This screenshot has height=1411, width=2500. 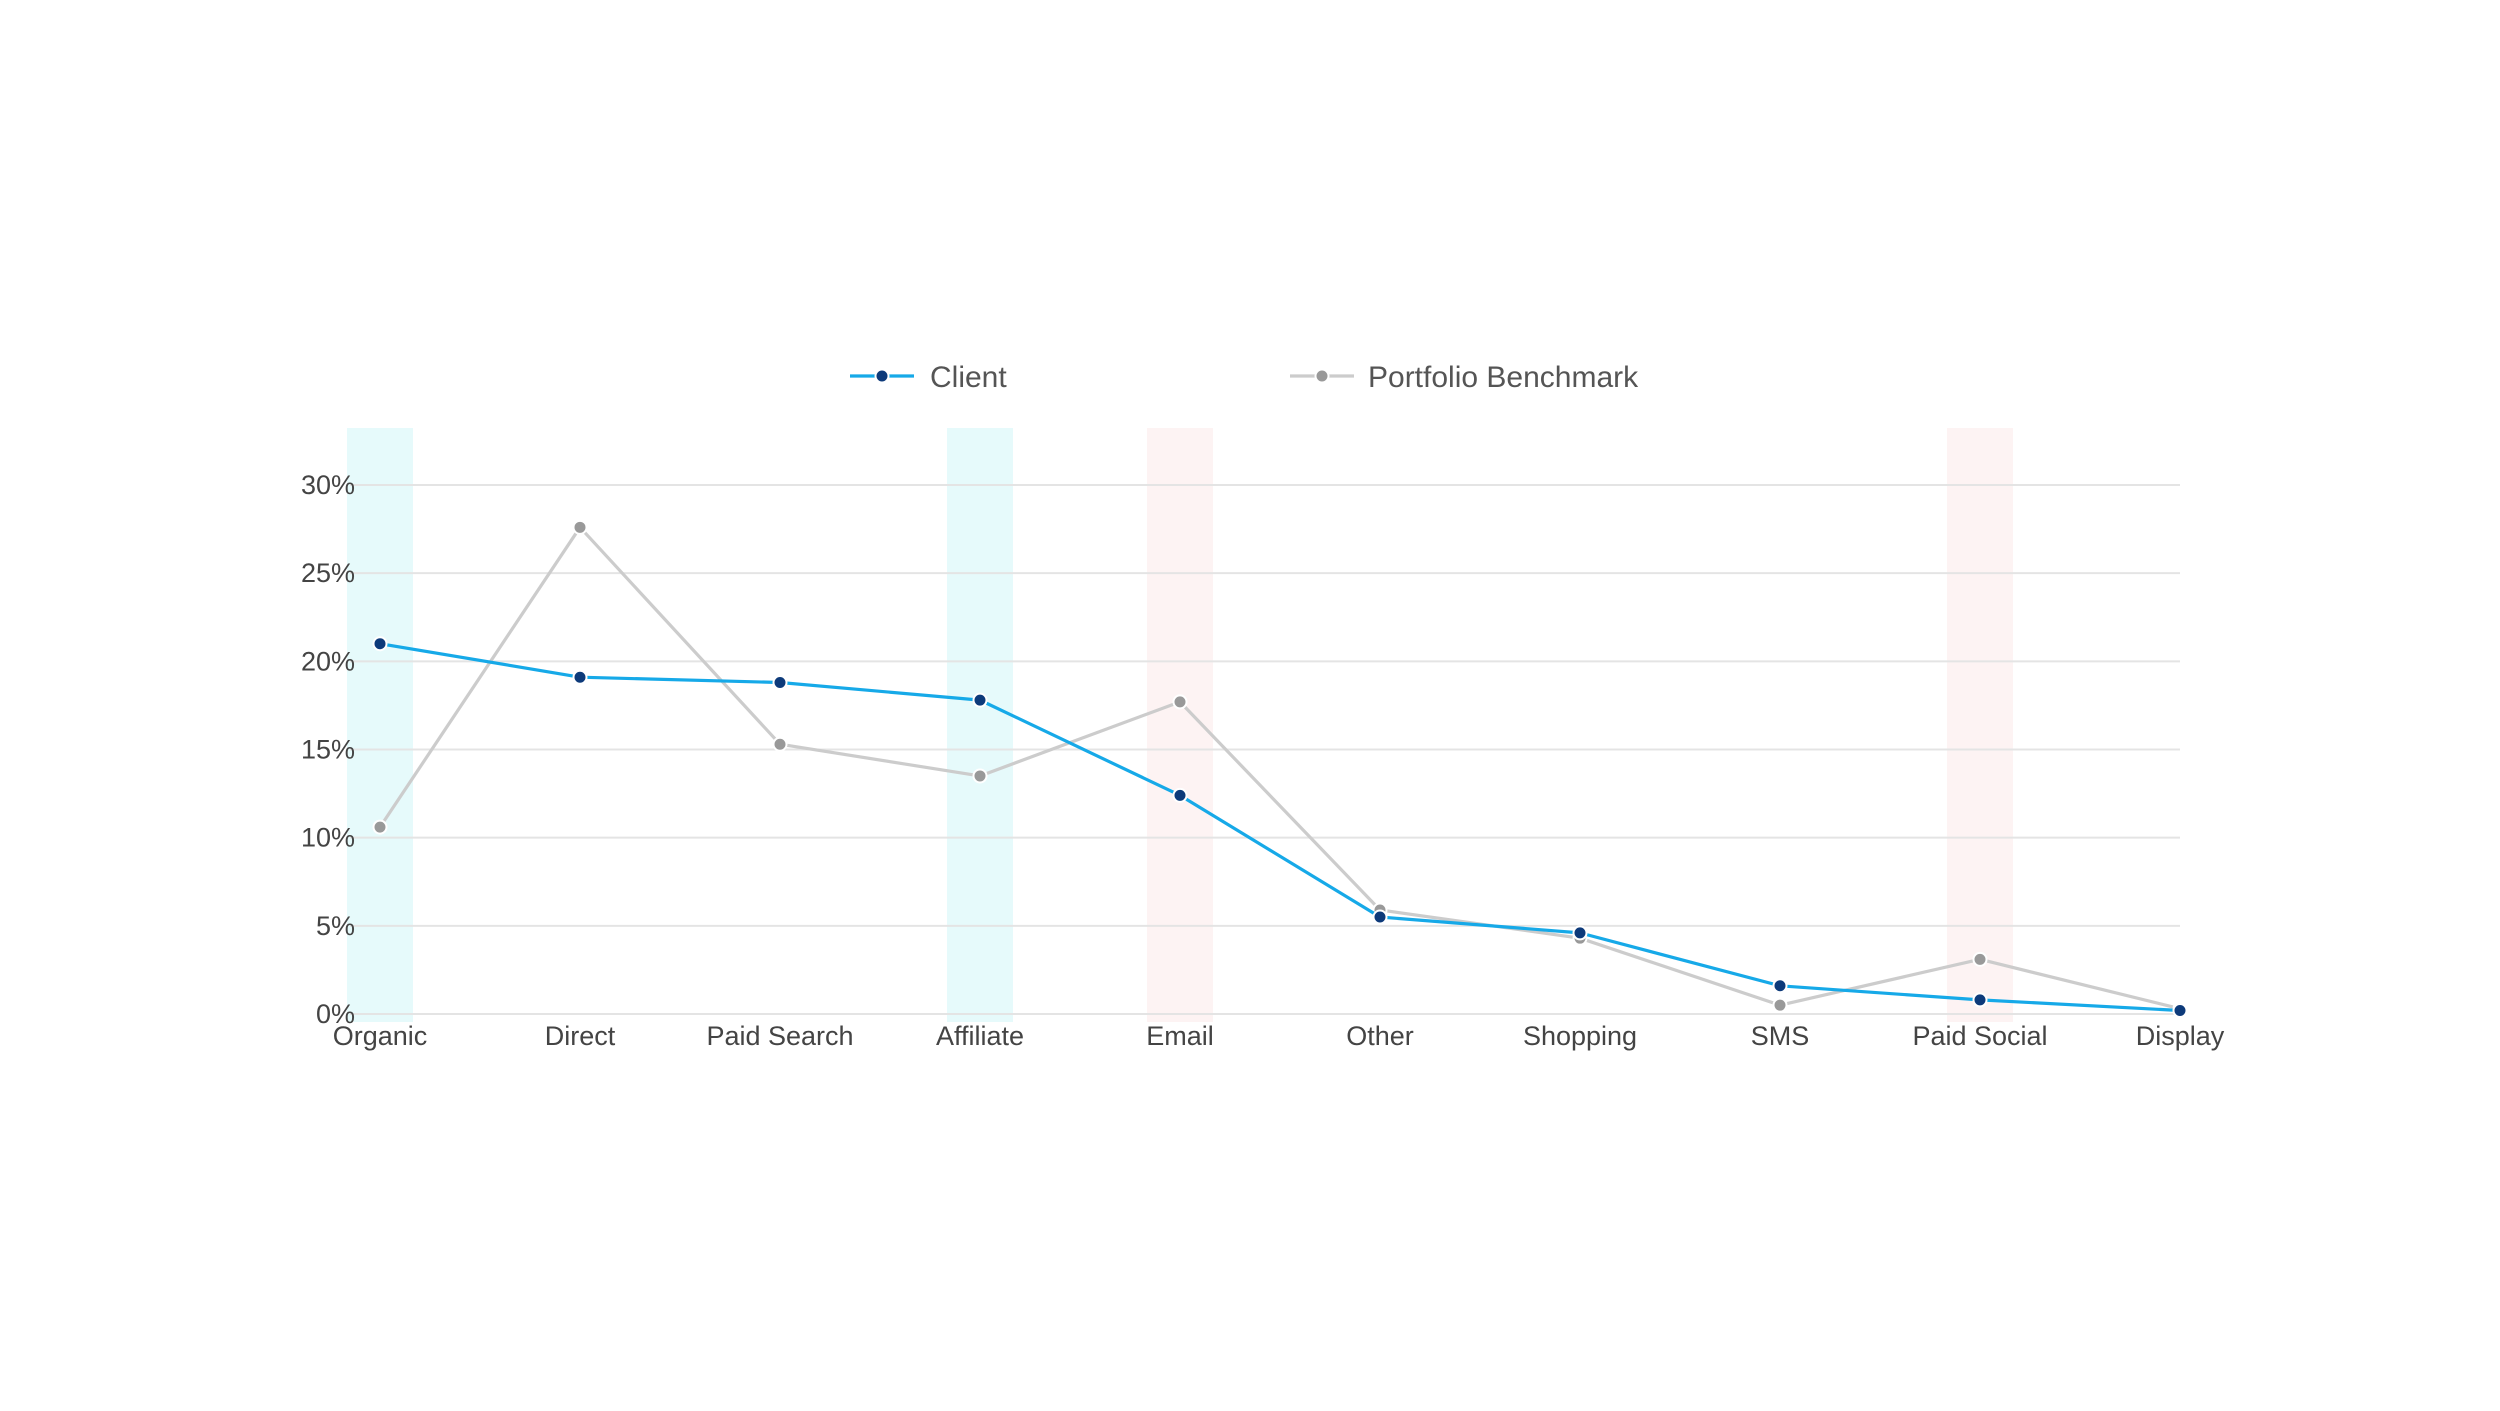 I want to click on point-client-paid-search, so click(x=780, y=682).